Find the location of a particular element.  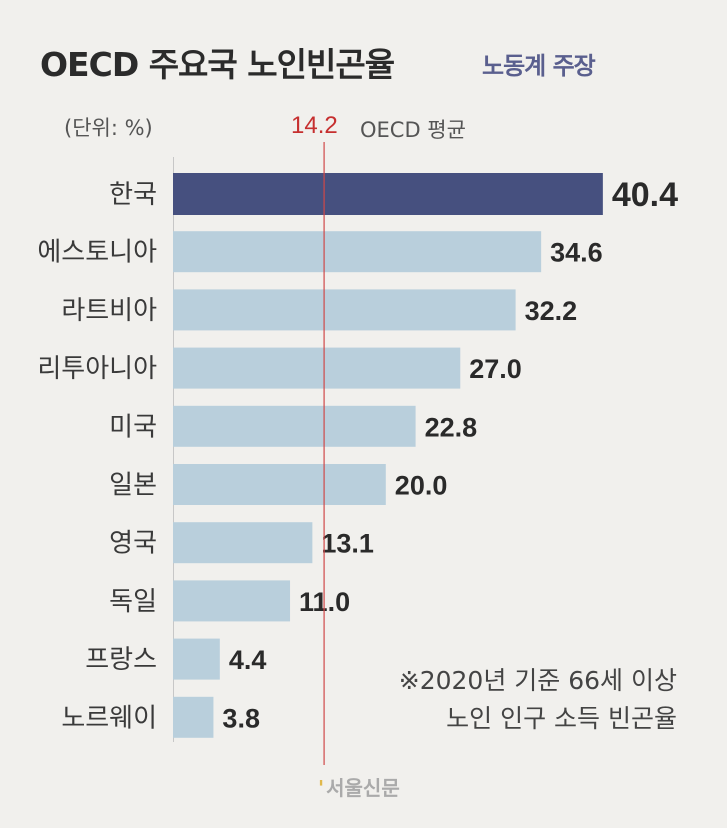

average-value-label: 14.2 is located at coordinates (314, 125).